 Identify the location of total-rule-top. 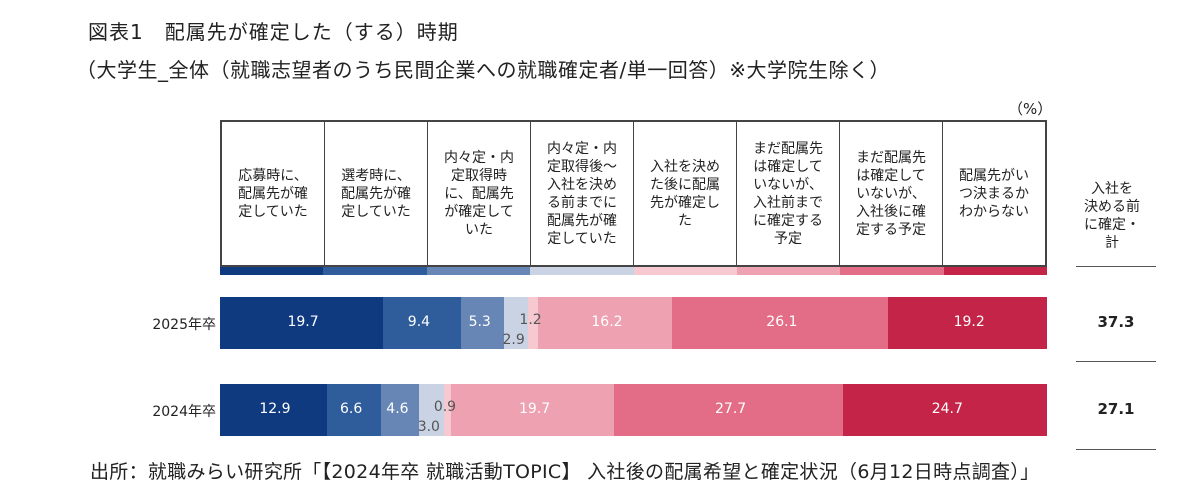
(1116, 266).